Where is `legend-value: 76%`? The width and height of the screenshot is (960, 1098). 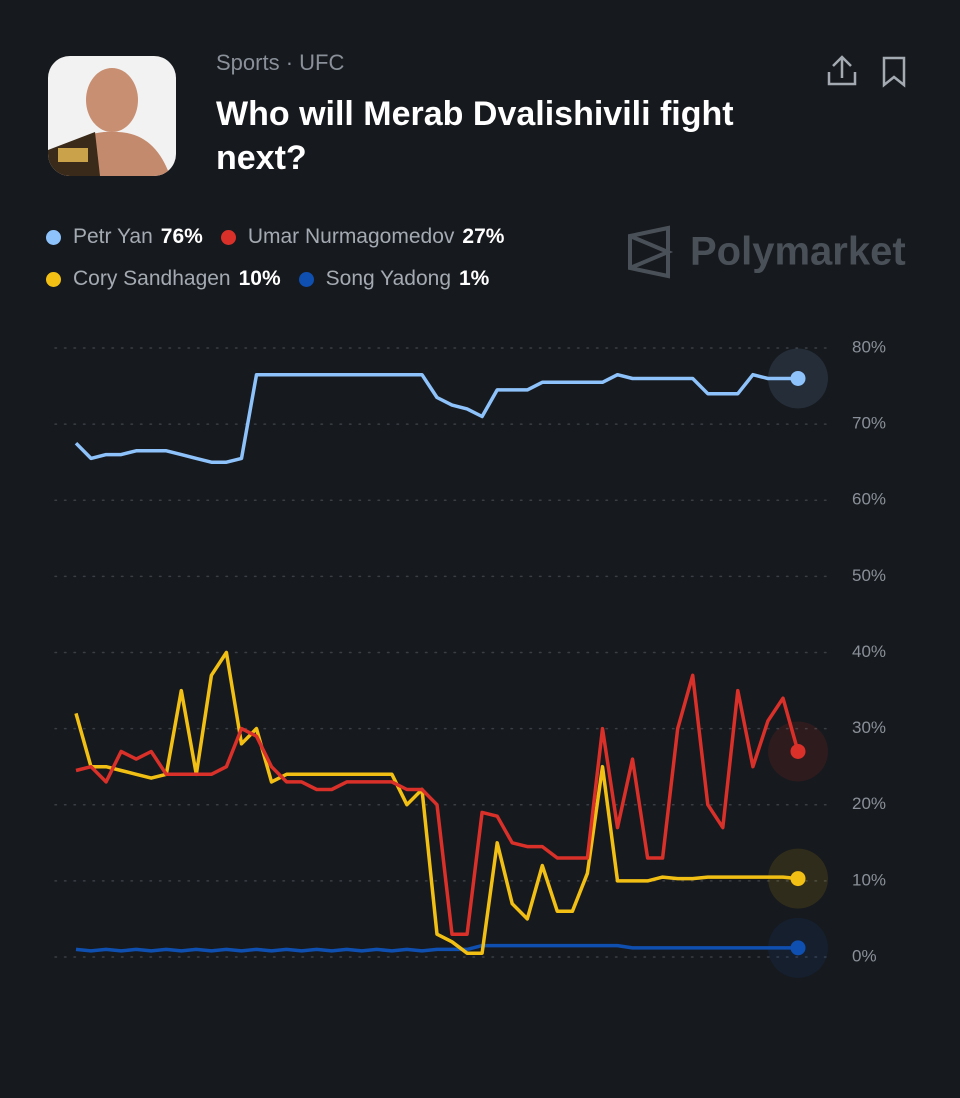
legend-value: 76% is located at coordinates (181, 236).